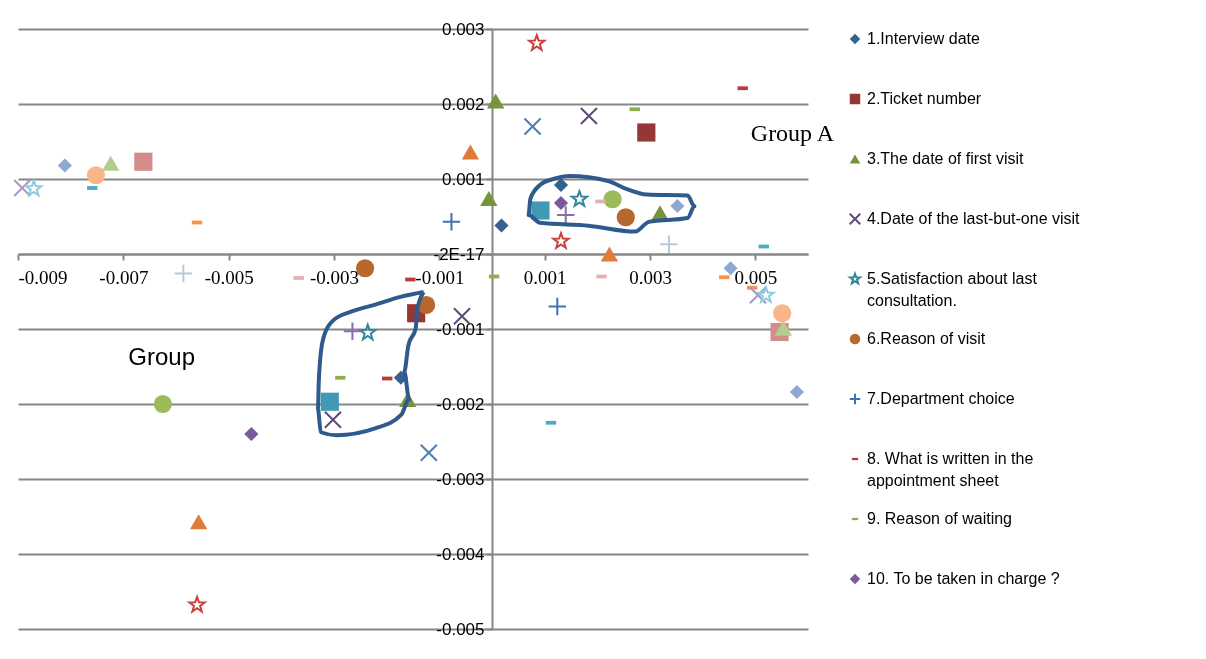  What do you see at coordinates (161, 357) in the screenshot?
I see `annotation: Group` at bounding box center [161, 357].